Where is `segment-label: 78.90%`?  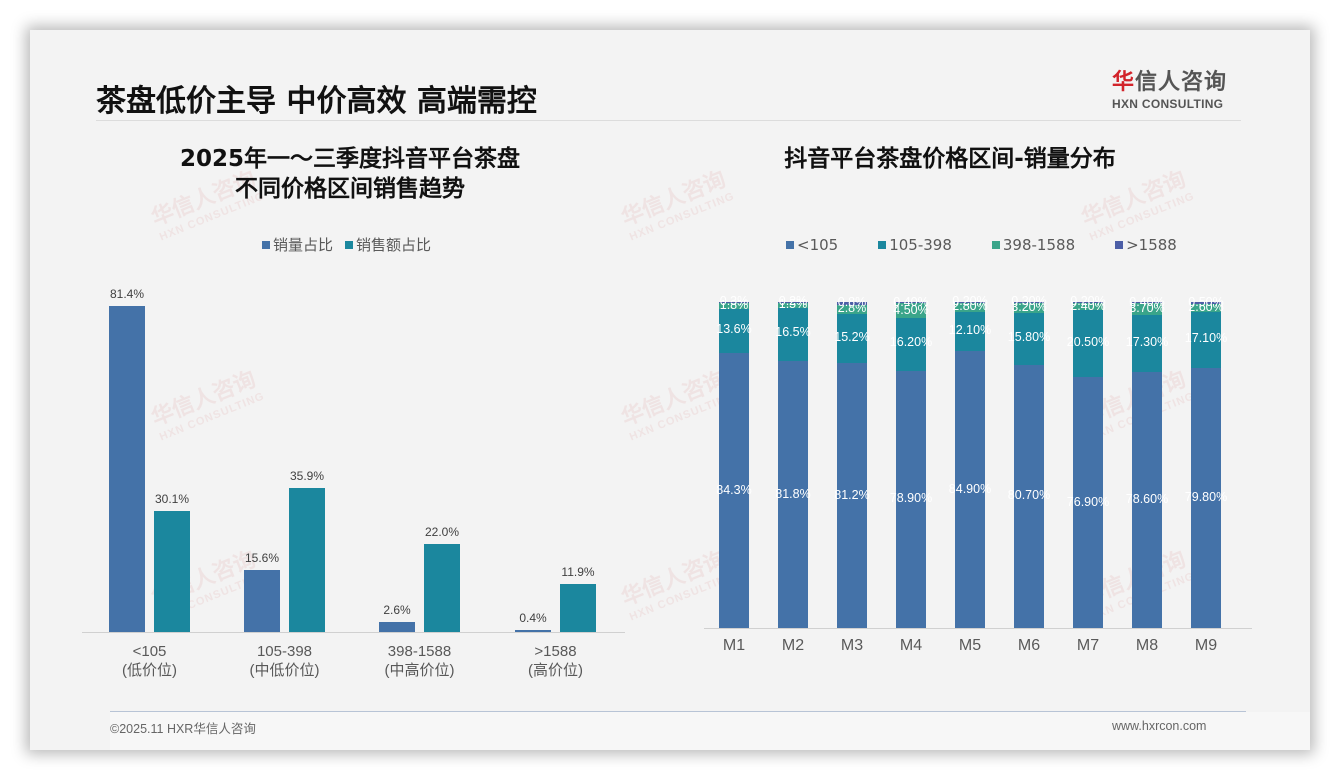 segment-label: 78.90% is located at coordinates (911, 498).